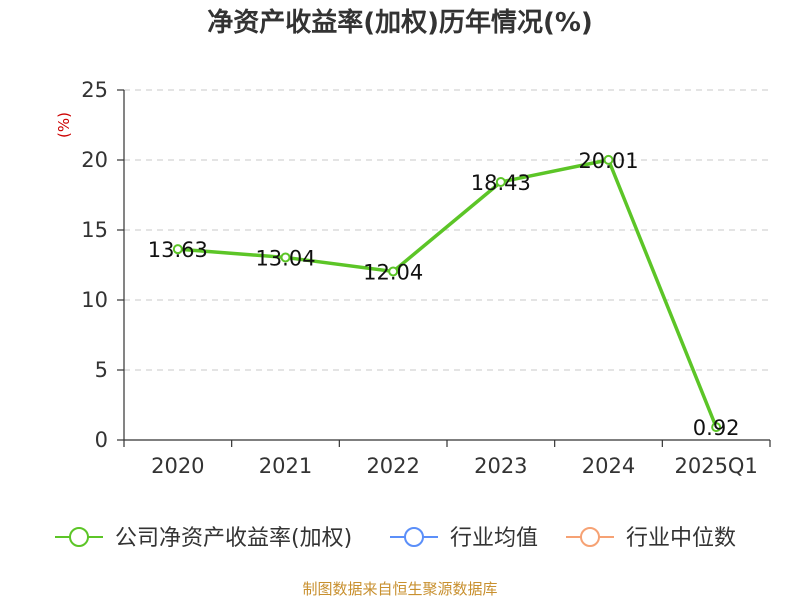 The image size is (800, 600). Describe the element at coordinates (392, 466) in the screenshot. I see `x-tick-label: 2022` at that location.